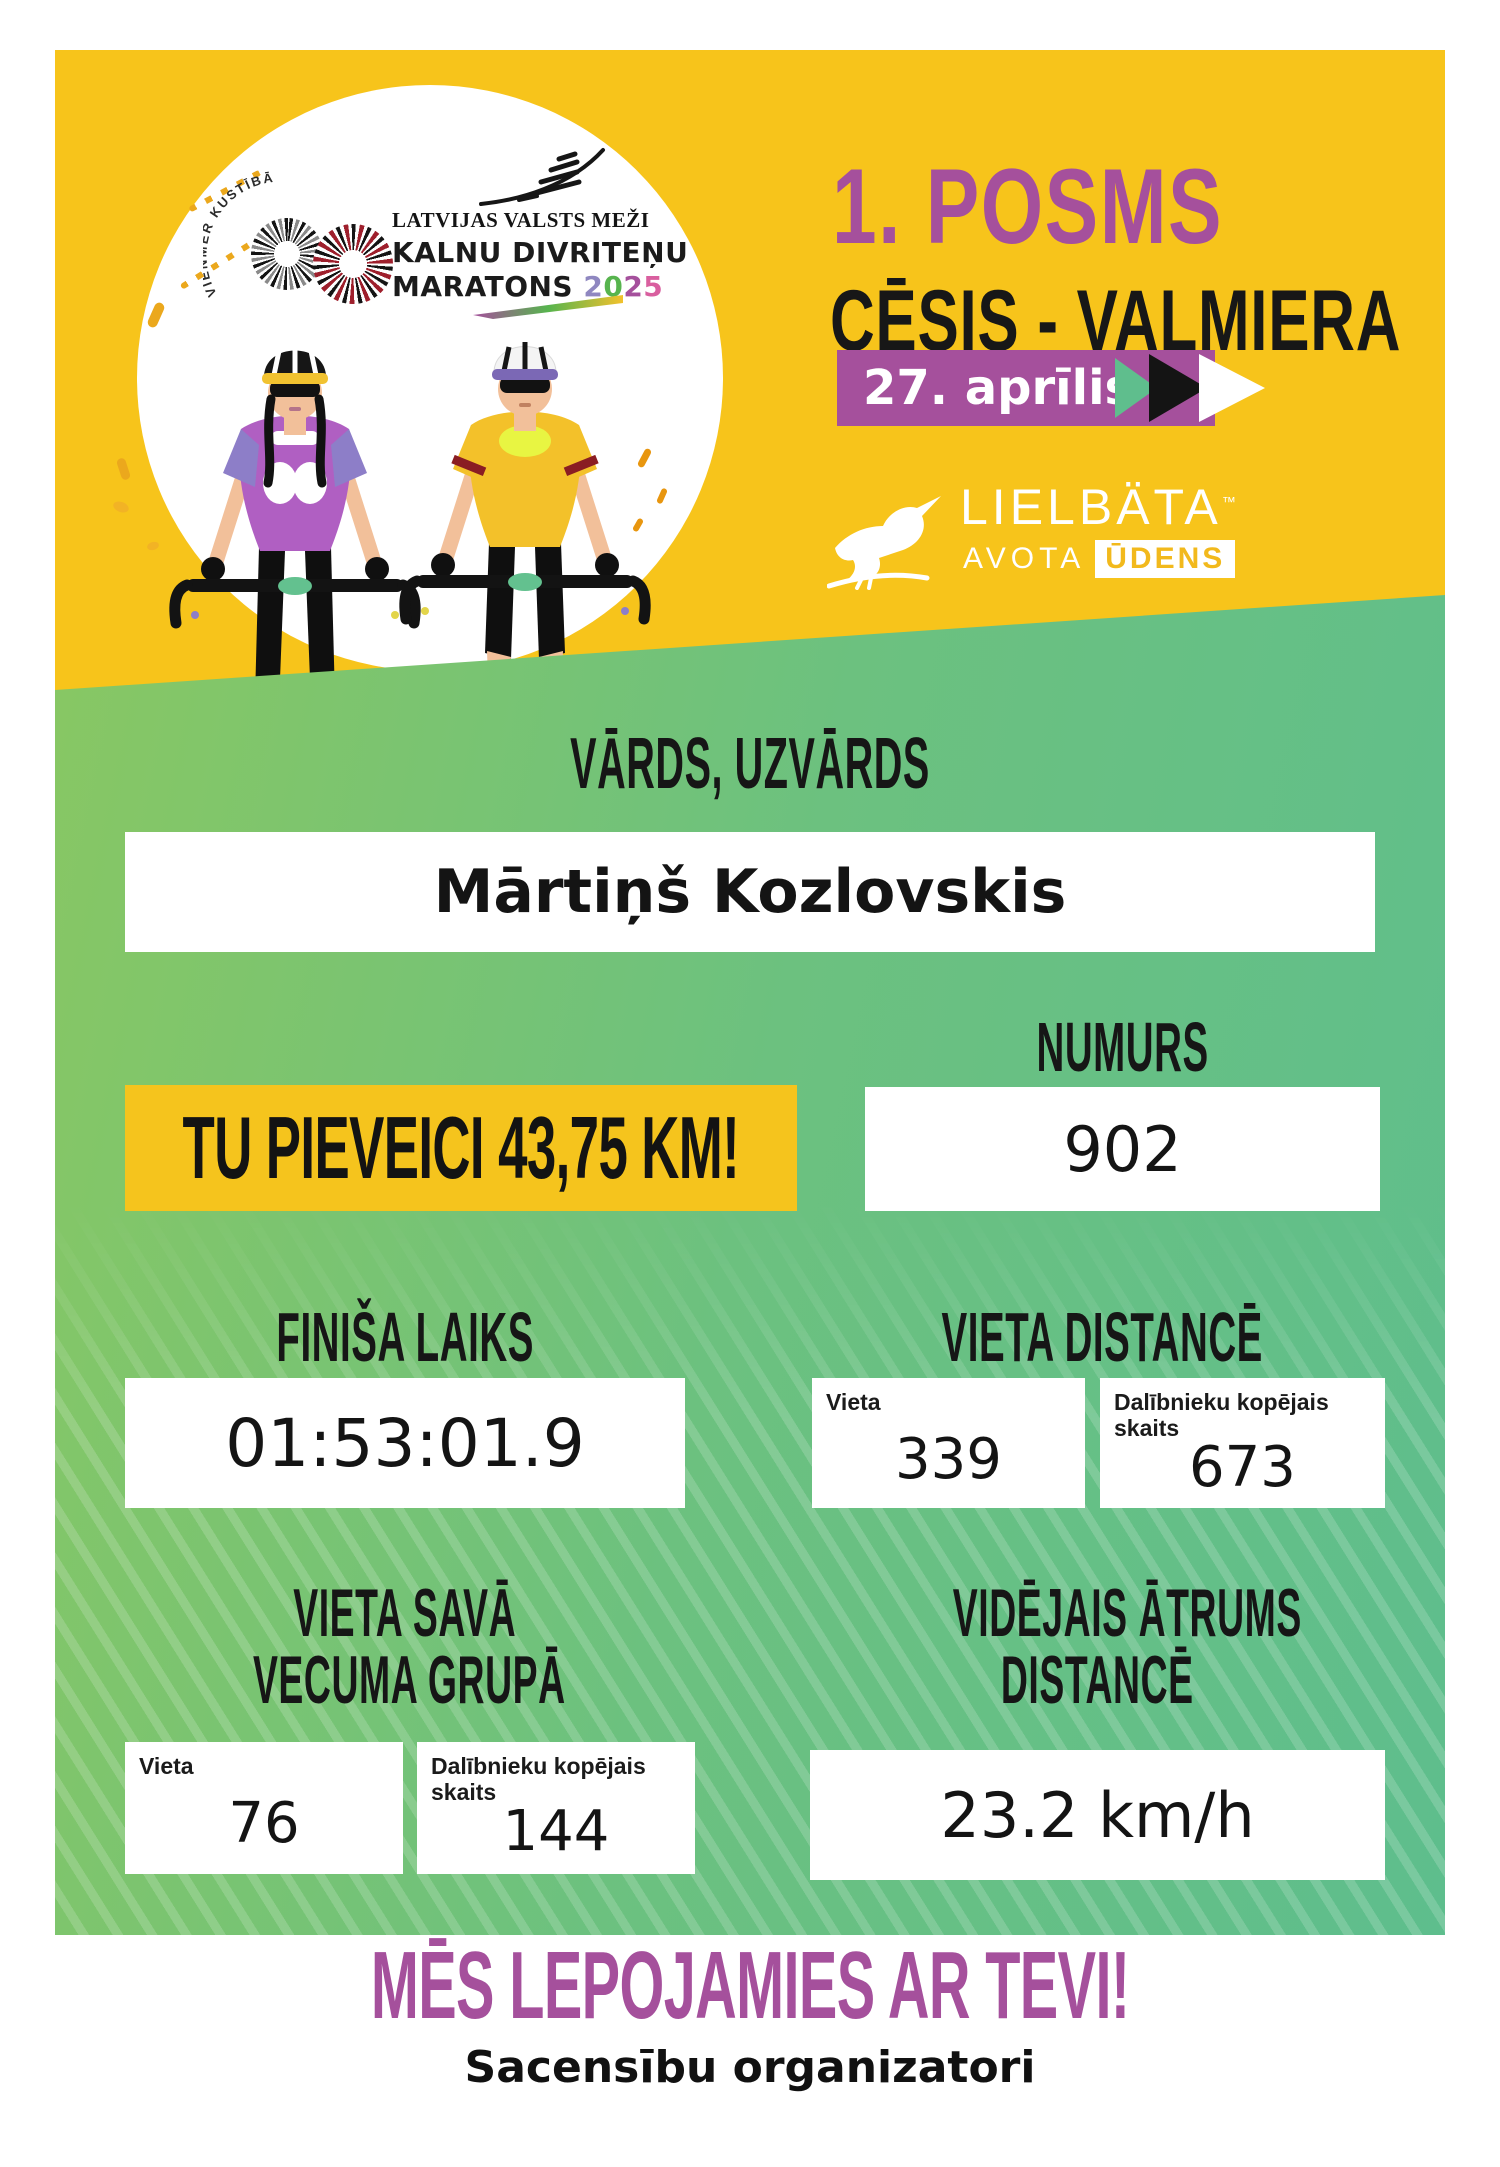 The image size is (1500, 2167). I want to click on place-distance-heading: VIETA DISTANCĒ, so click(1097, 1337).